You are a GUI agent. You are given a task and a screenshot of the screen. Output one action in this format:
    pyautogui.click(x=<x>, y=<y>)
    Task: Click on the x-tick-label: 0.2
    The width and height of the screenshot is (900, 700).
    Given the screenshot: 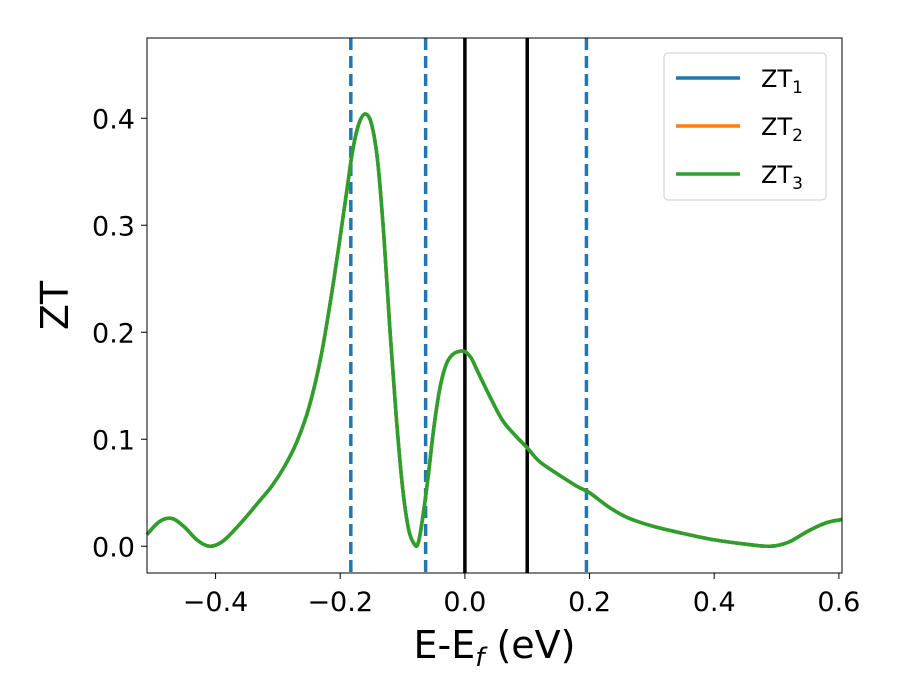 What is the action you would take?
    pyautogui.click(x=589, y=602)
    